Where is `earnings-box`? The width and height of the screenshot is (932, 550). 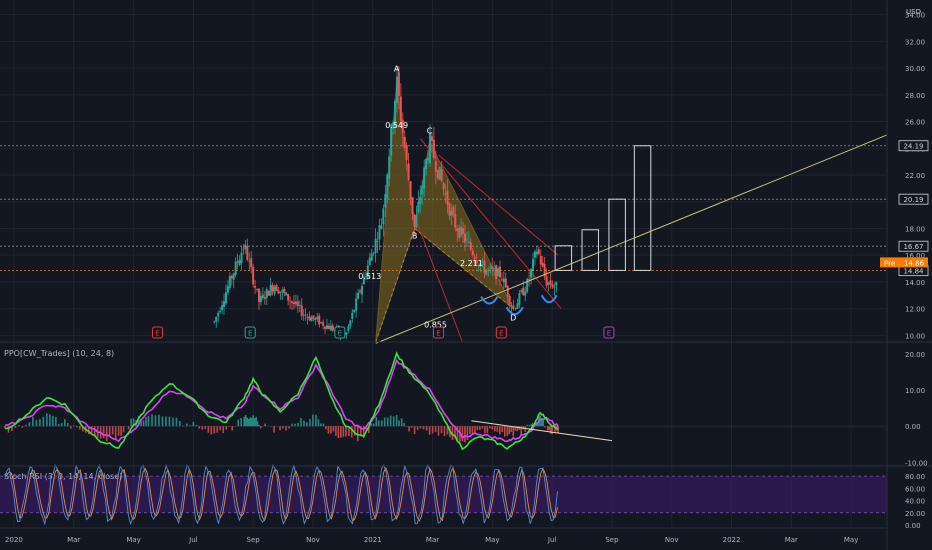
earnings-box is located at coordinates (501, 332).